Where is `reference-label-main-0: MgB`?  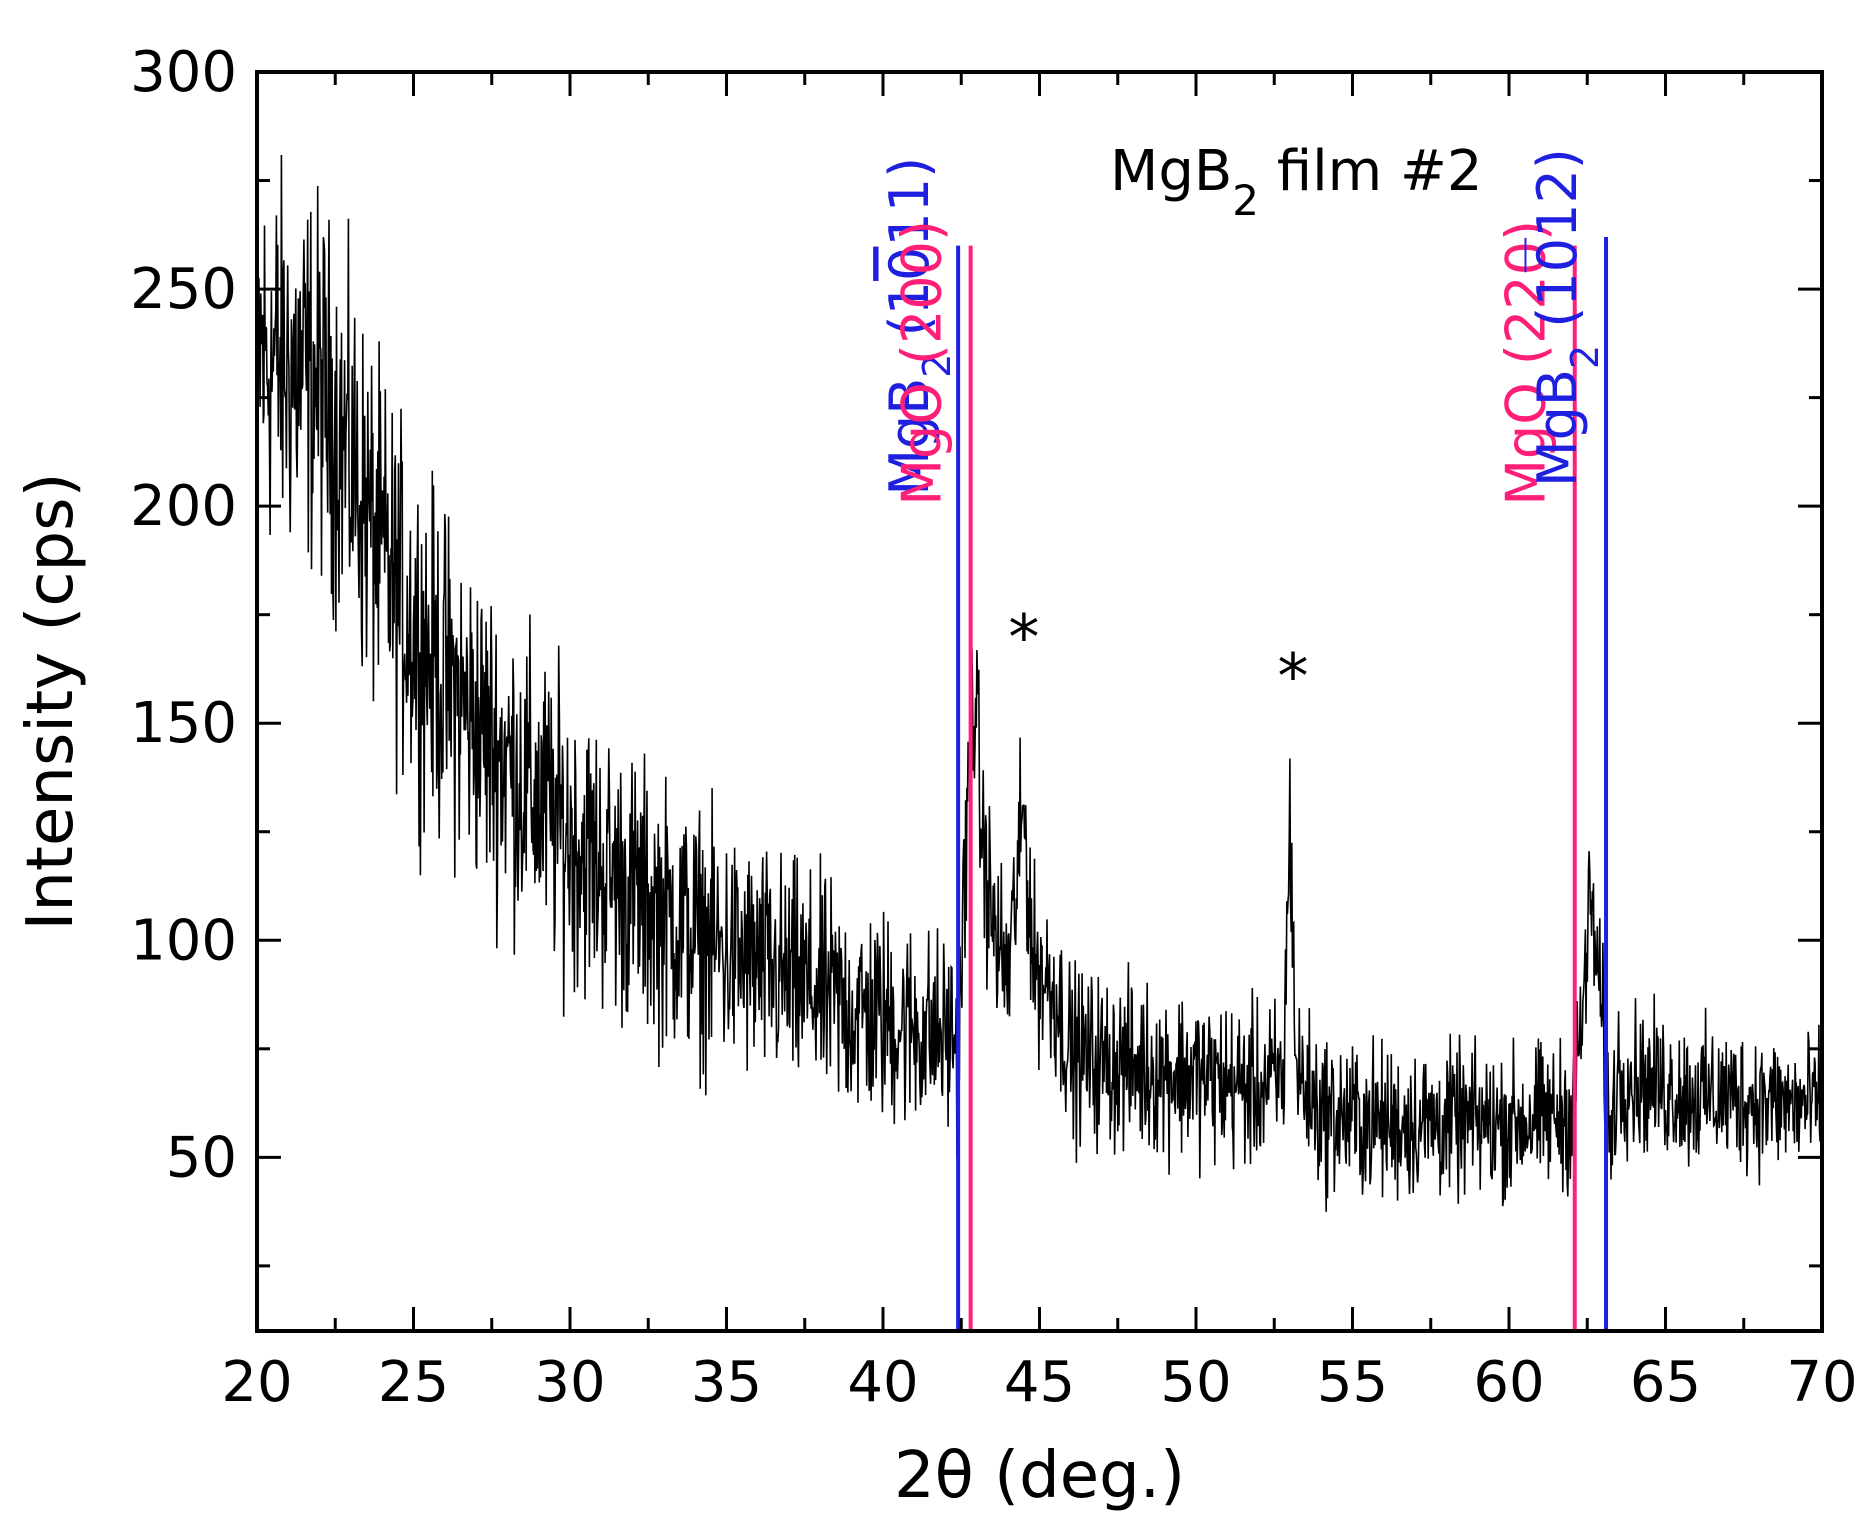
reference-label-main-0: MgB is located at coordinates (909, 437).